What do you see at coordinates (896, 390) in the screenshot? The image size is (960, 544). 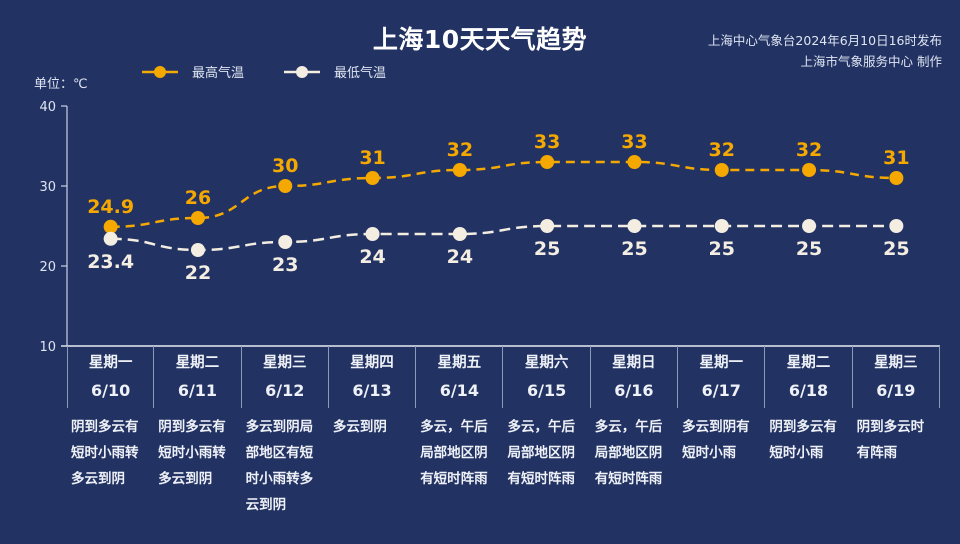 I see `date-label: 6/19` at bounding box center [896, 390].